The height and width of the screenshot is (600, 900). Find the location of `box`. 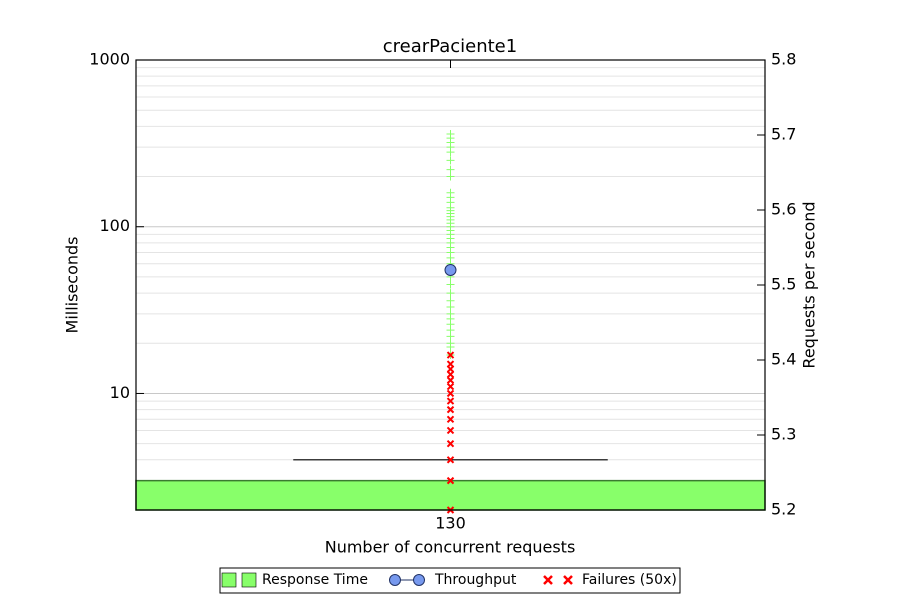

box is located at coordinates (450, 495).